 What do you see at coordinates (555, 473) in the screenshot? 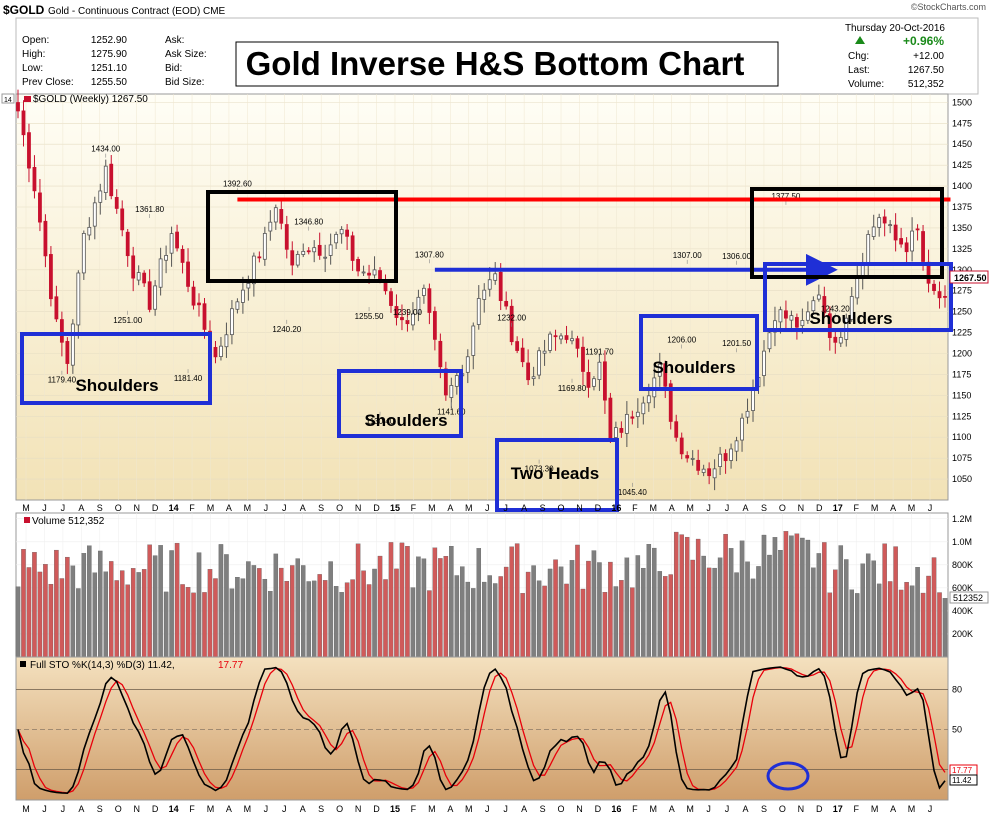
I see `two-heads-label: Two Heads` at bounding box center [555, 473].